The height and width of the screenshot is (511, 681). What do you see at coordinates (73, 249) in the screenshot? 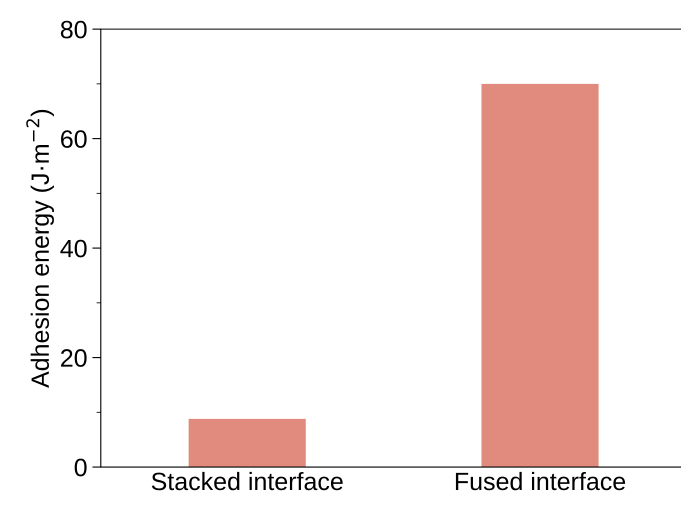
I see `y-tick-label: 40` at bounding box center [73, 249].